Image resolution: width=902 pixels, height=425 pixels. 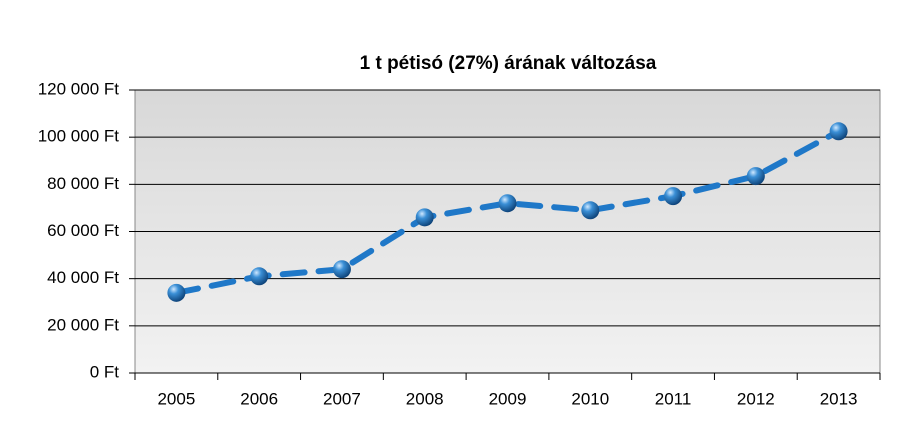 What do you see at coordinates (83, 324) in the screenshot?
I see `y-tick-label: 20 000 Ft` at bounding box center [83, 324].